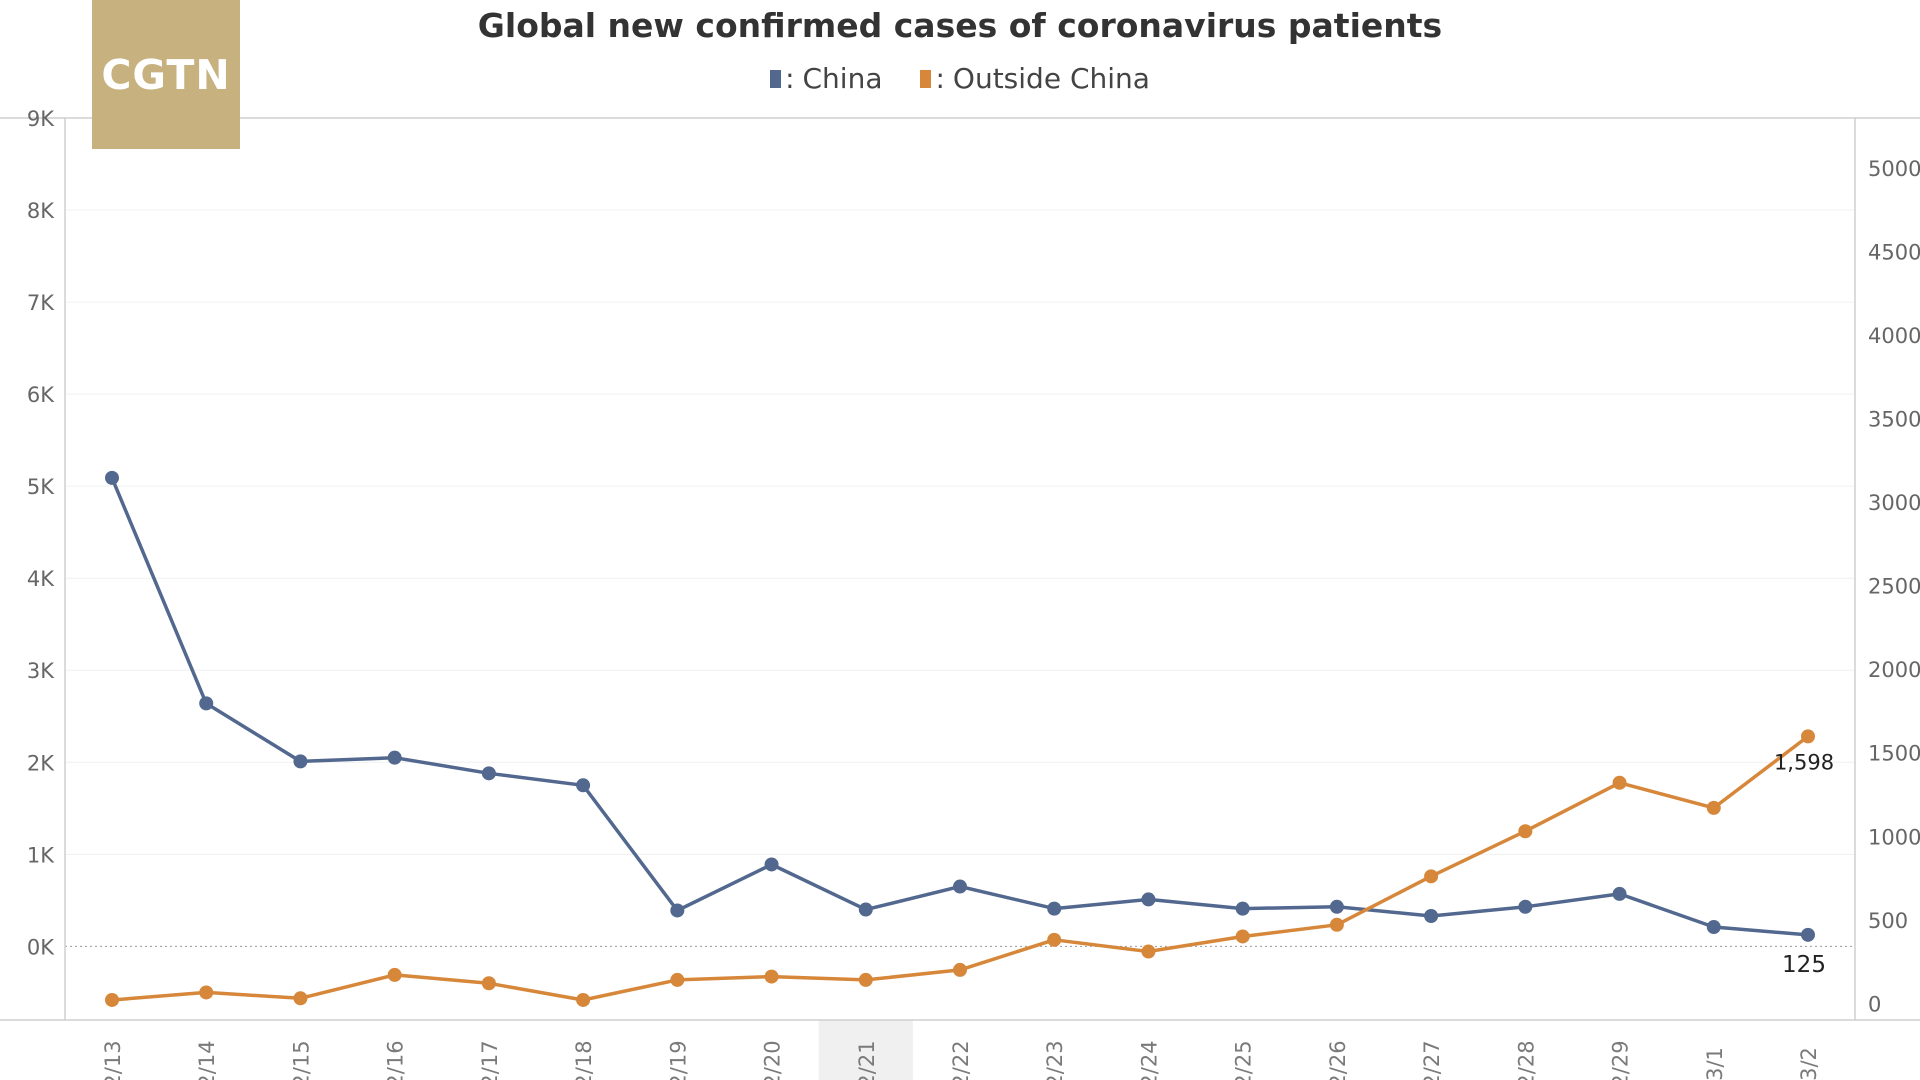 This screenshot has height=1080, width=1920. I want to click on x-tick-label: 2/14, so click(207, 1060).